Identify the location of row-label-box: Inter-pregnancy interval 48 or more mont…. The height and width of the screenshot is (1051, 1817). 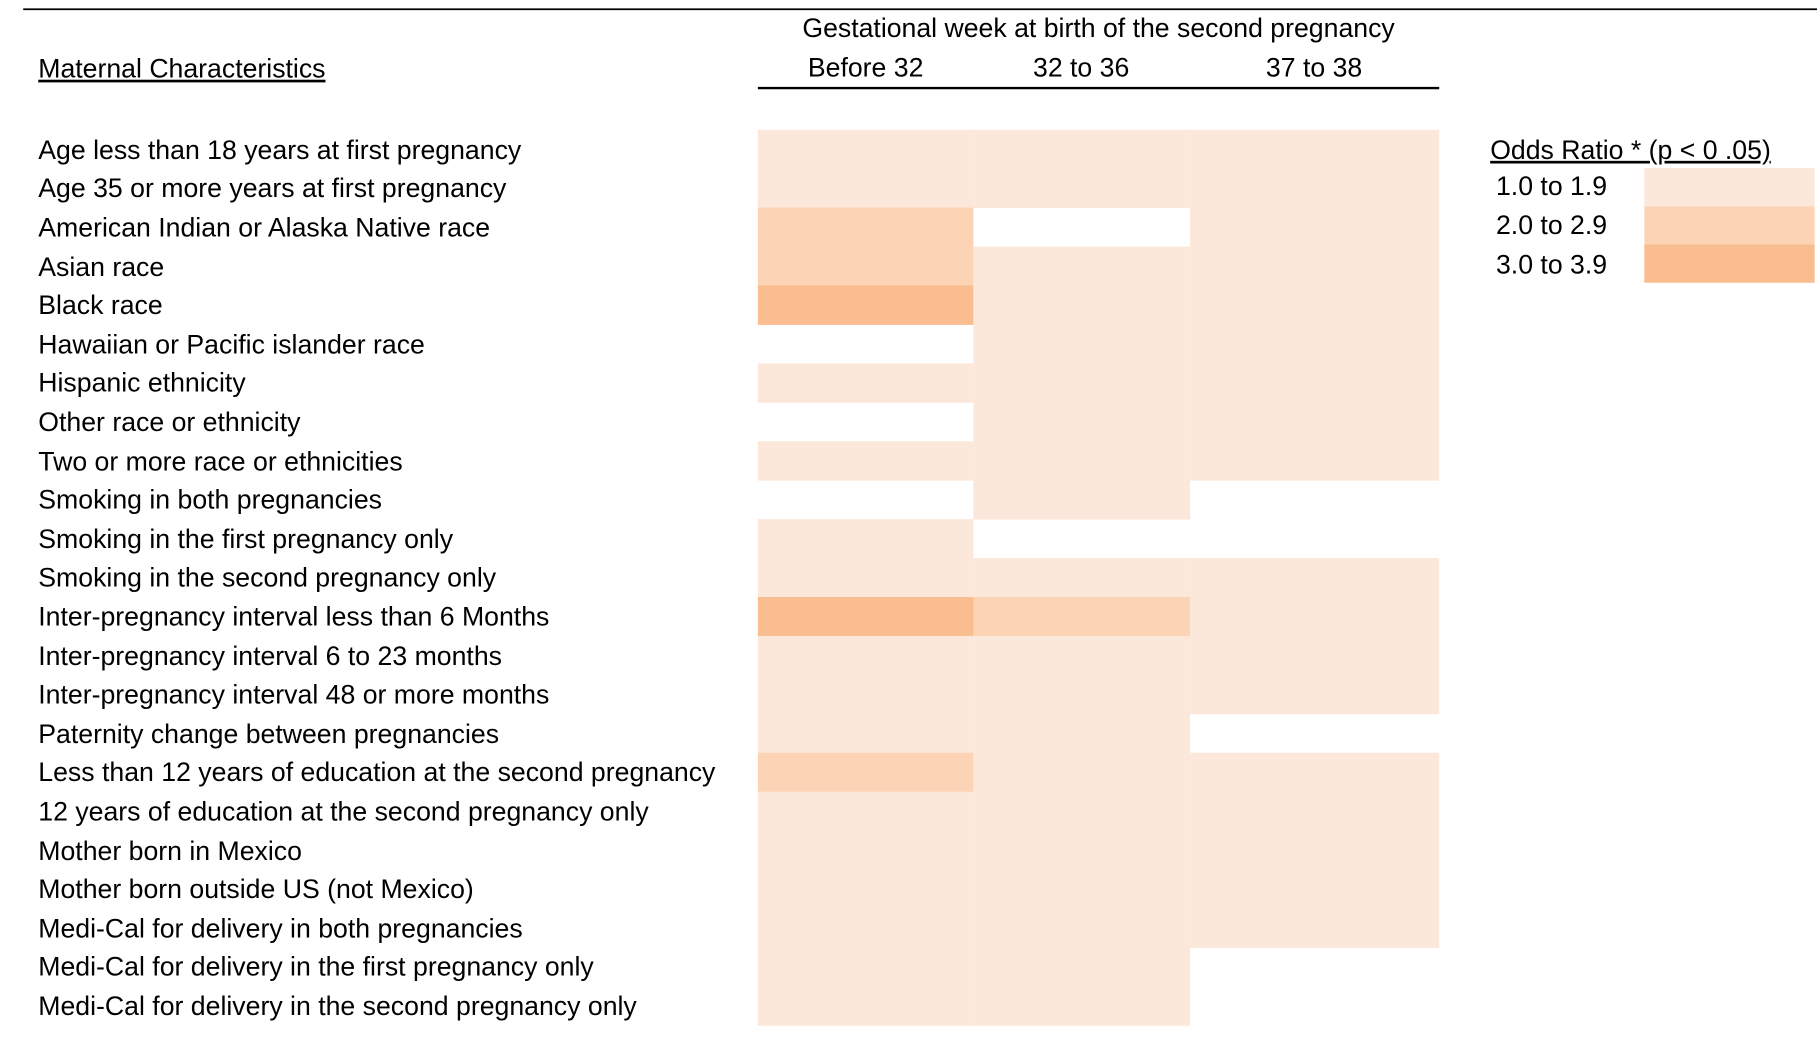
(294, 694).